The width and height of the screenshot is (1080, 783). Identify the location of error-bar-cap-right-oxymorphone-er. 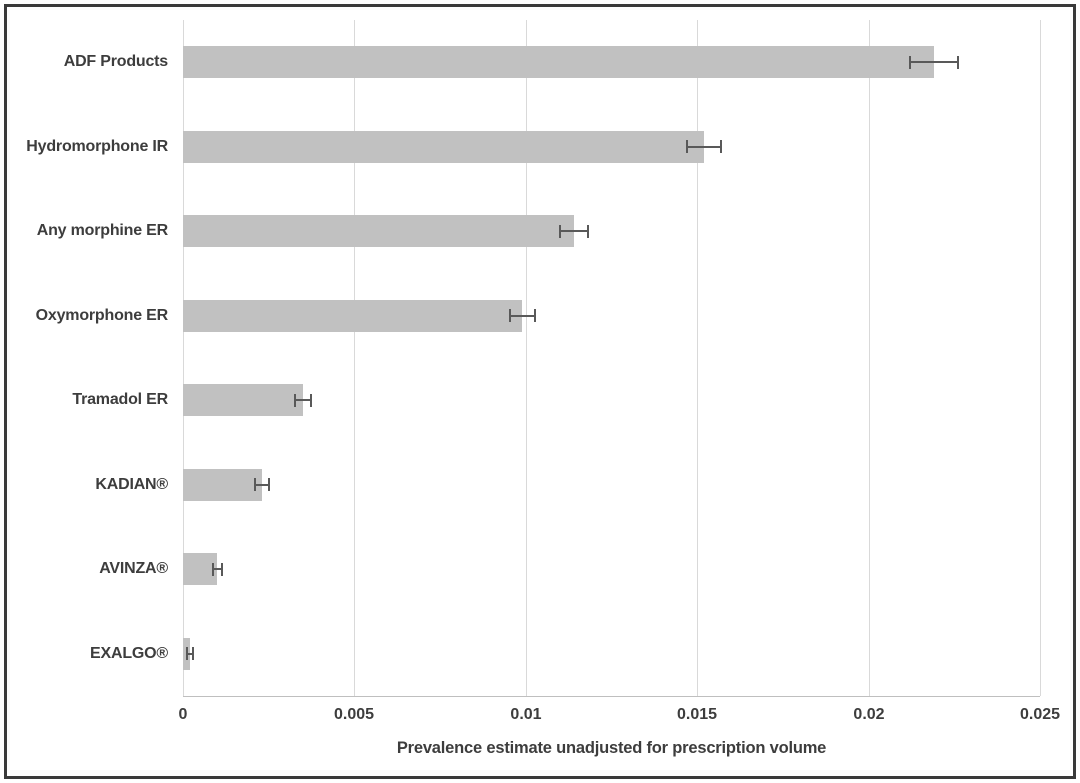
(535, 315).